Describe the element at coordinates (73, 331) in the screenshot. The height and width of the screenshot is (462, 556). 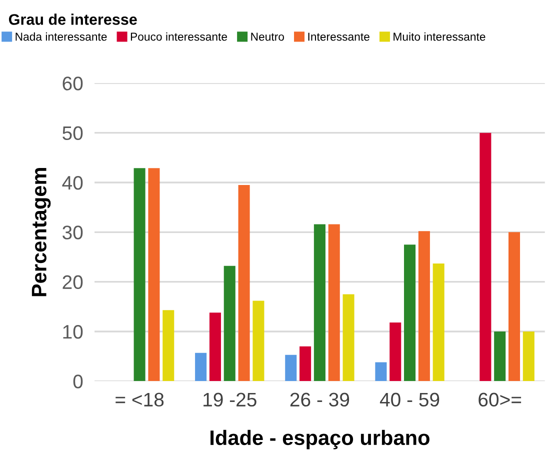
I see `y-tick-label: 10` at that location.